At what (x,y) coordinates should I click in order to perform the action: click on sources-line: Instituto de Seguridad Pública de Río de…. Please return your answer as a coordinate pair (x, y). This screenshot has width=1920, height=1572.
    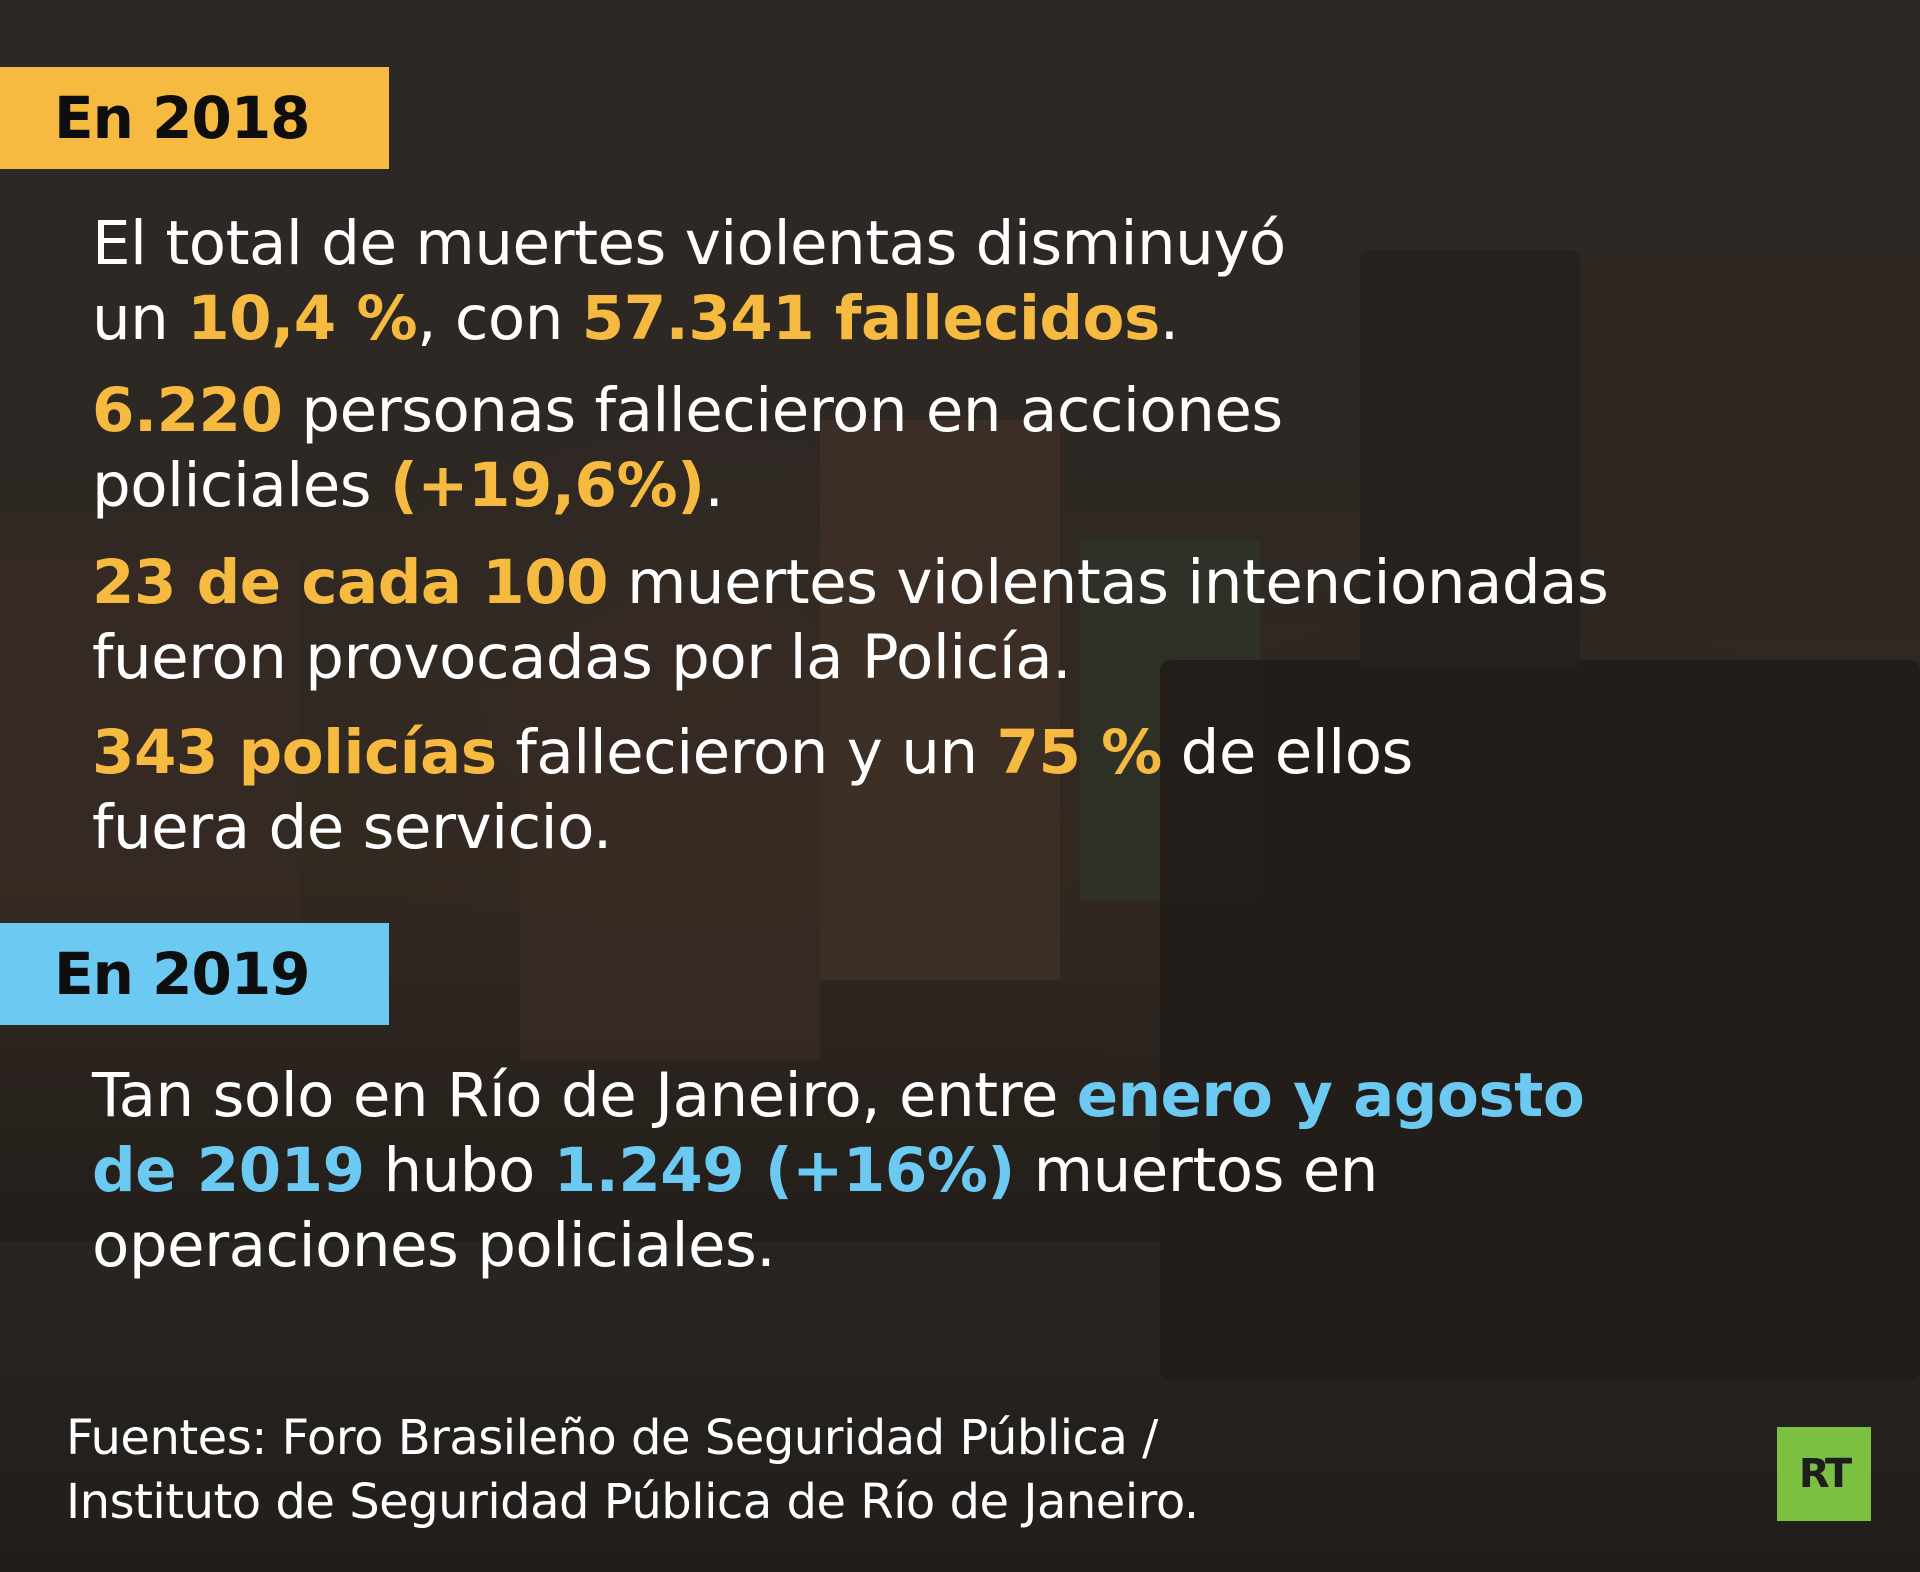
    Looking at the image, I should click on (632, 1502).